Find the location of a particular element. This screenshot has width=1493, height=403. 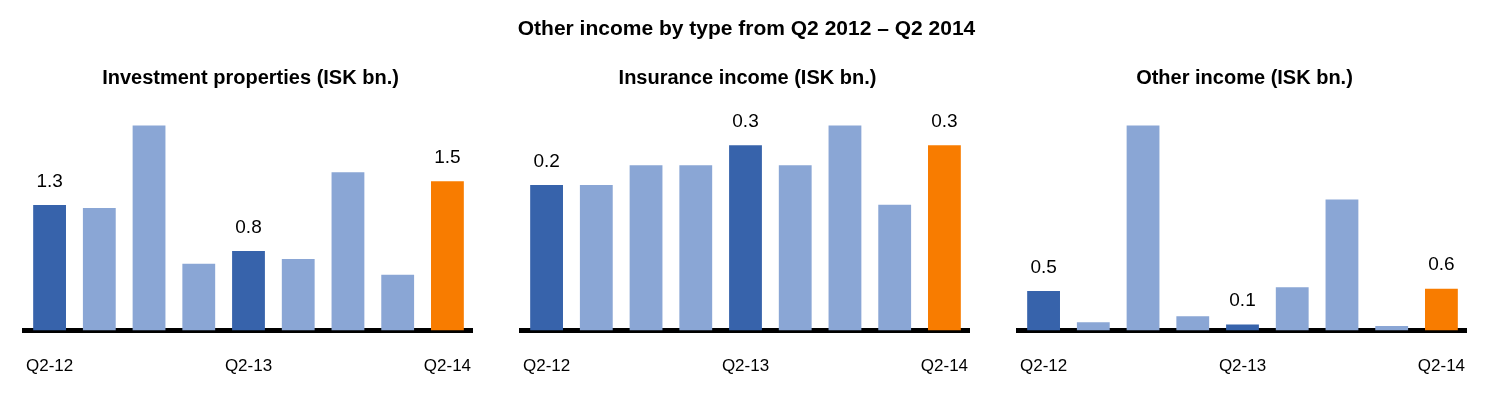

chart-title: Insurance income (ISK bn.) is located at coordinates (747, 76).